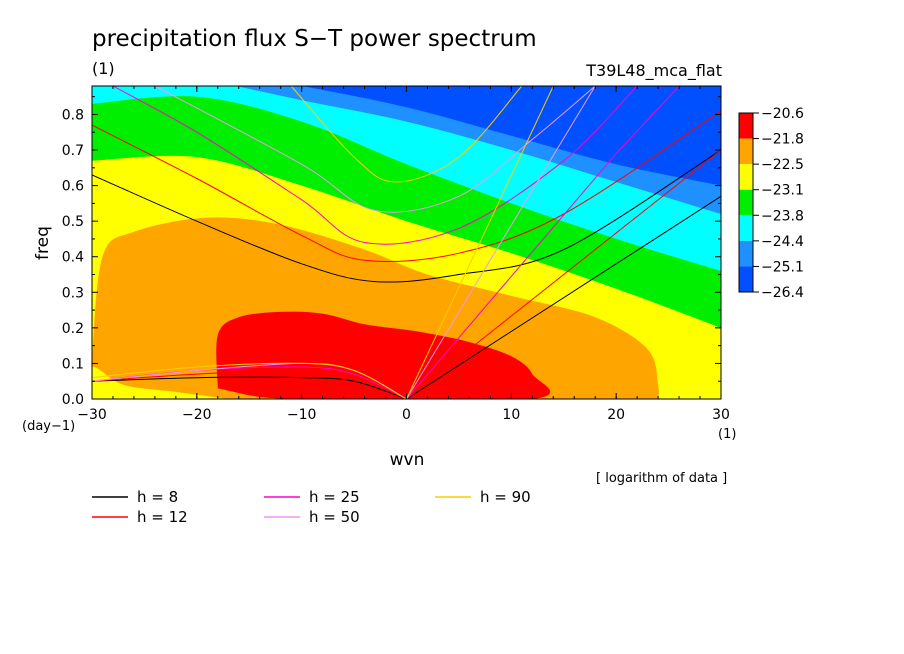 The width and height of the screenshot is (904, 654). I want to click on y-tick-label: 0.6, so click(73, 187).